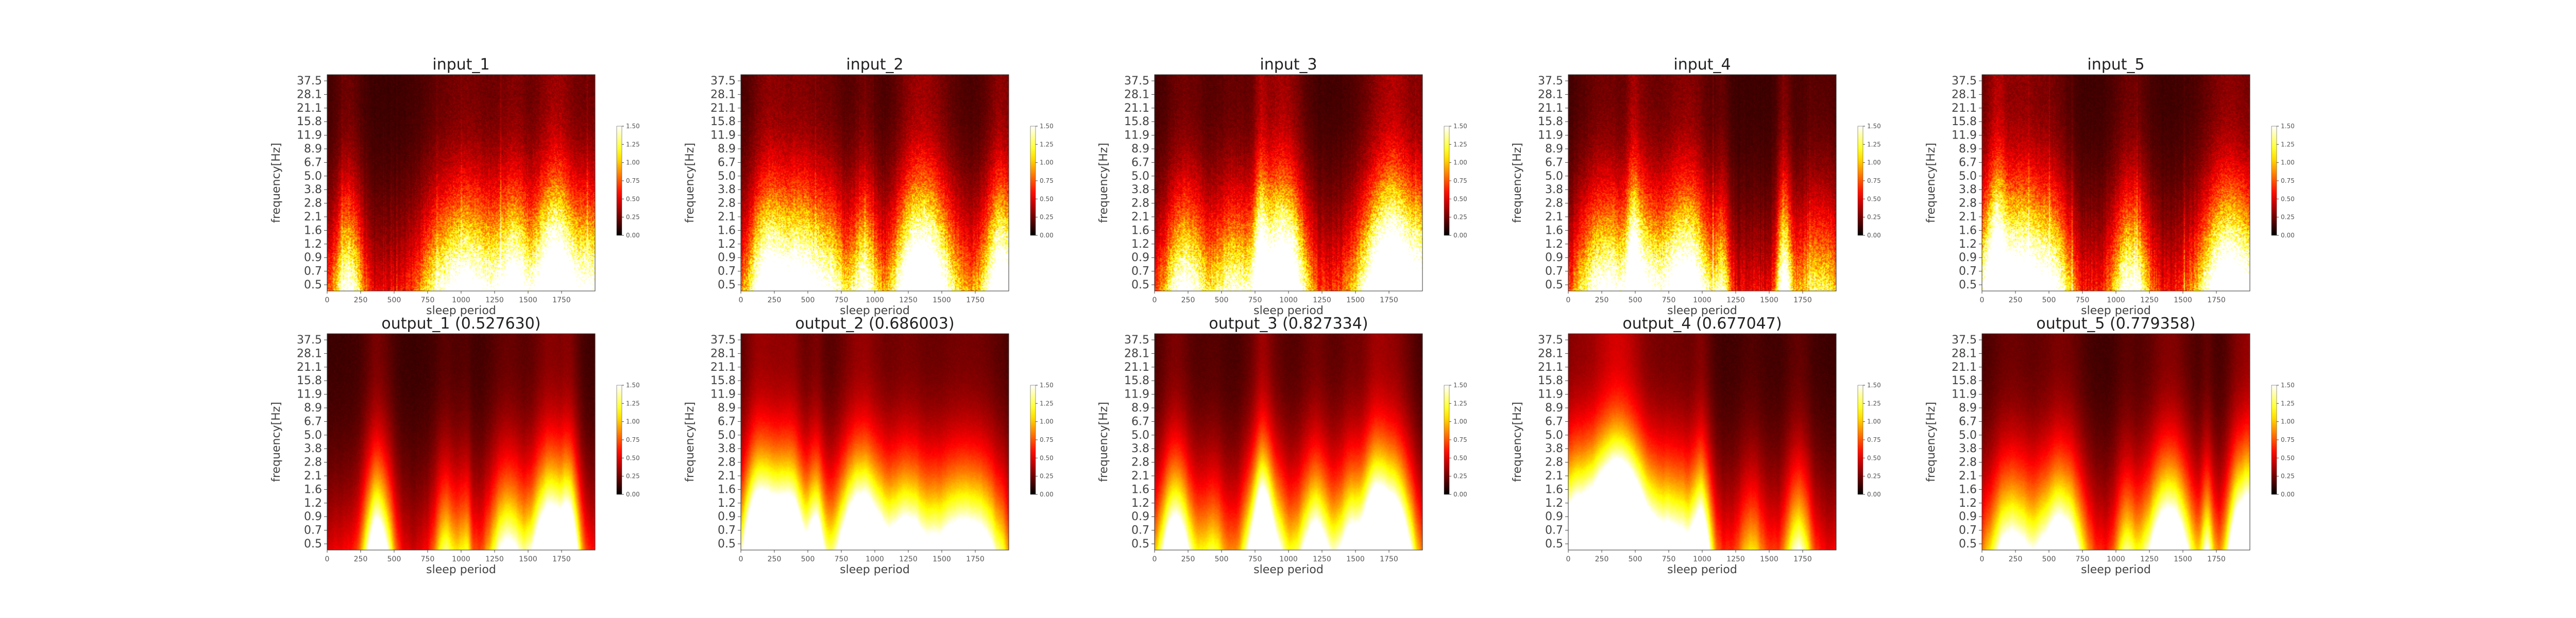 Image resolution: width=2576 pixels, height=618 pixels. What do you see at coordinates (1288, 324) in the screenshot?
I see `panel-title: output_3 (0.827334)` at bounding box center [1288, 324].